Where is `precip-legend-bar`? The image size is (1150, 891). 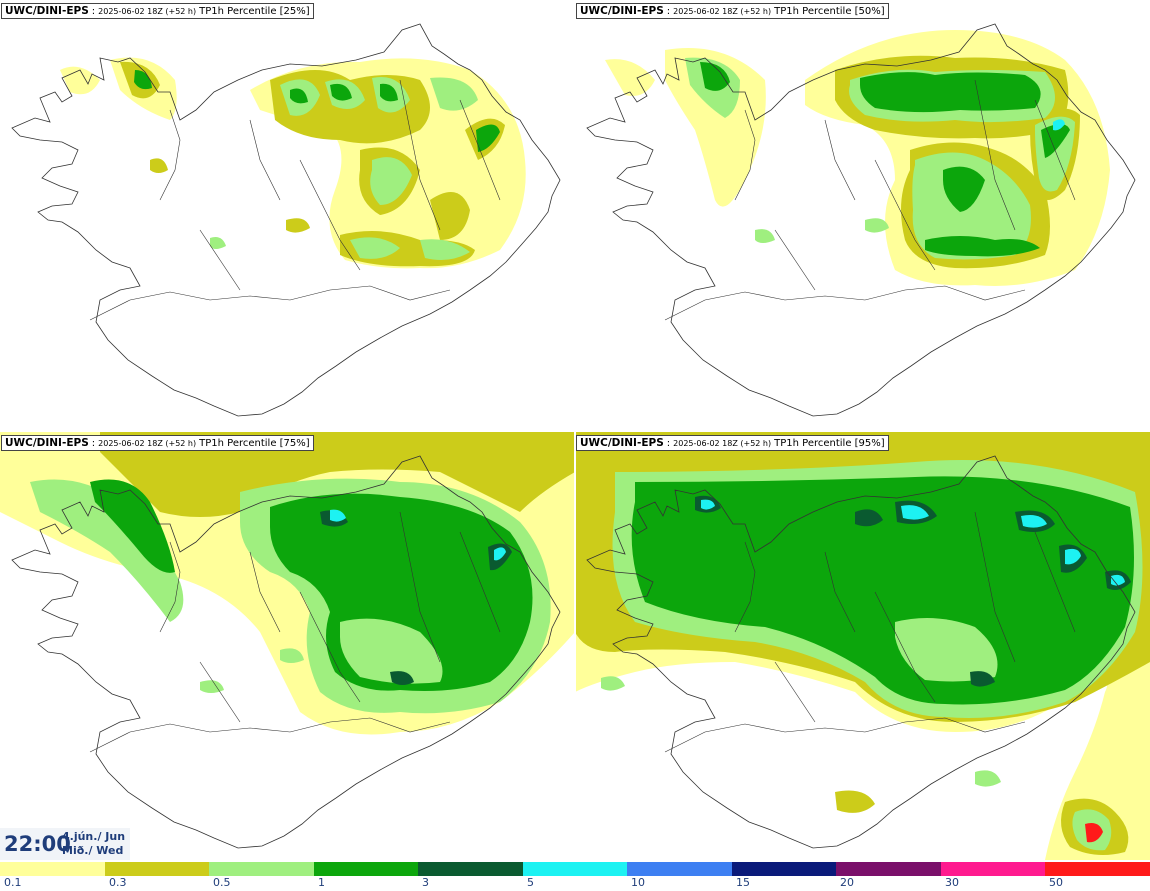
precip-legend-bar is located at coordinates (575, 869).